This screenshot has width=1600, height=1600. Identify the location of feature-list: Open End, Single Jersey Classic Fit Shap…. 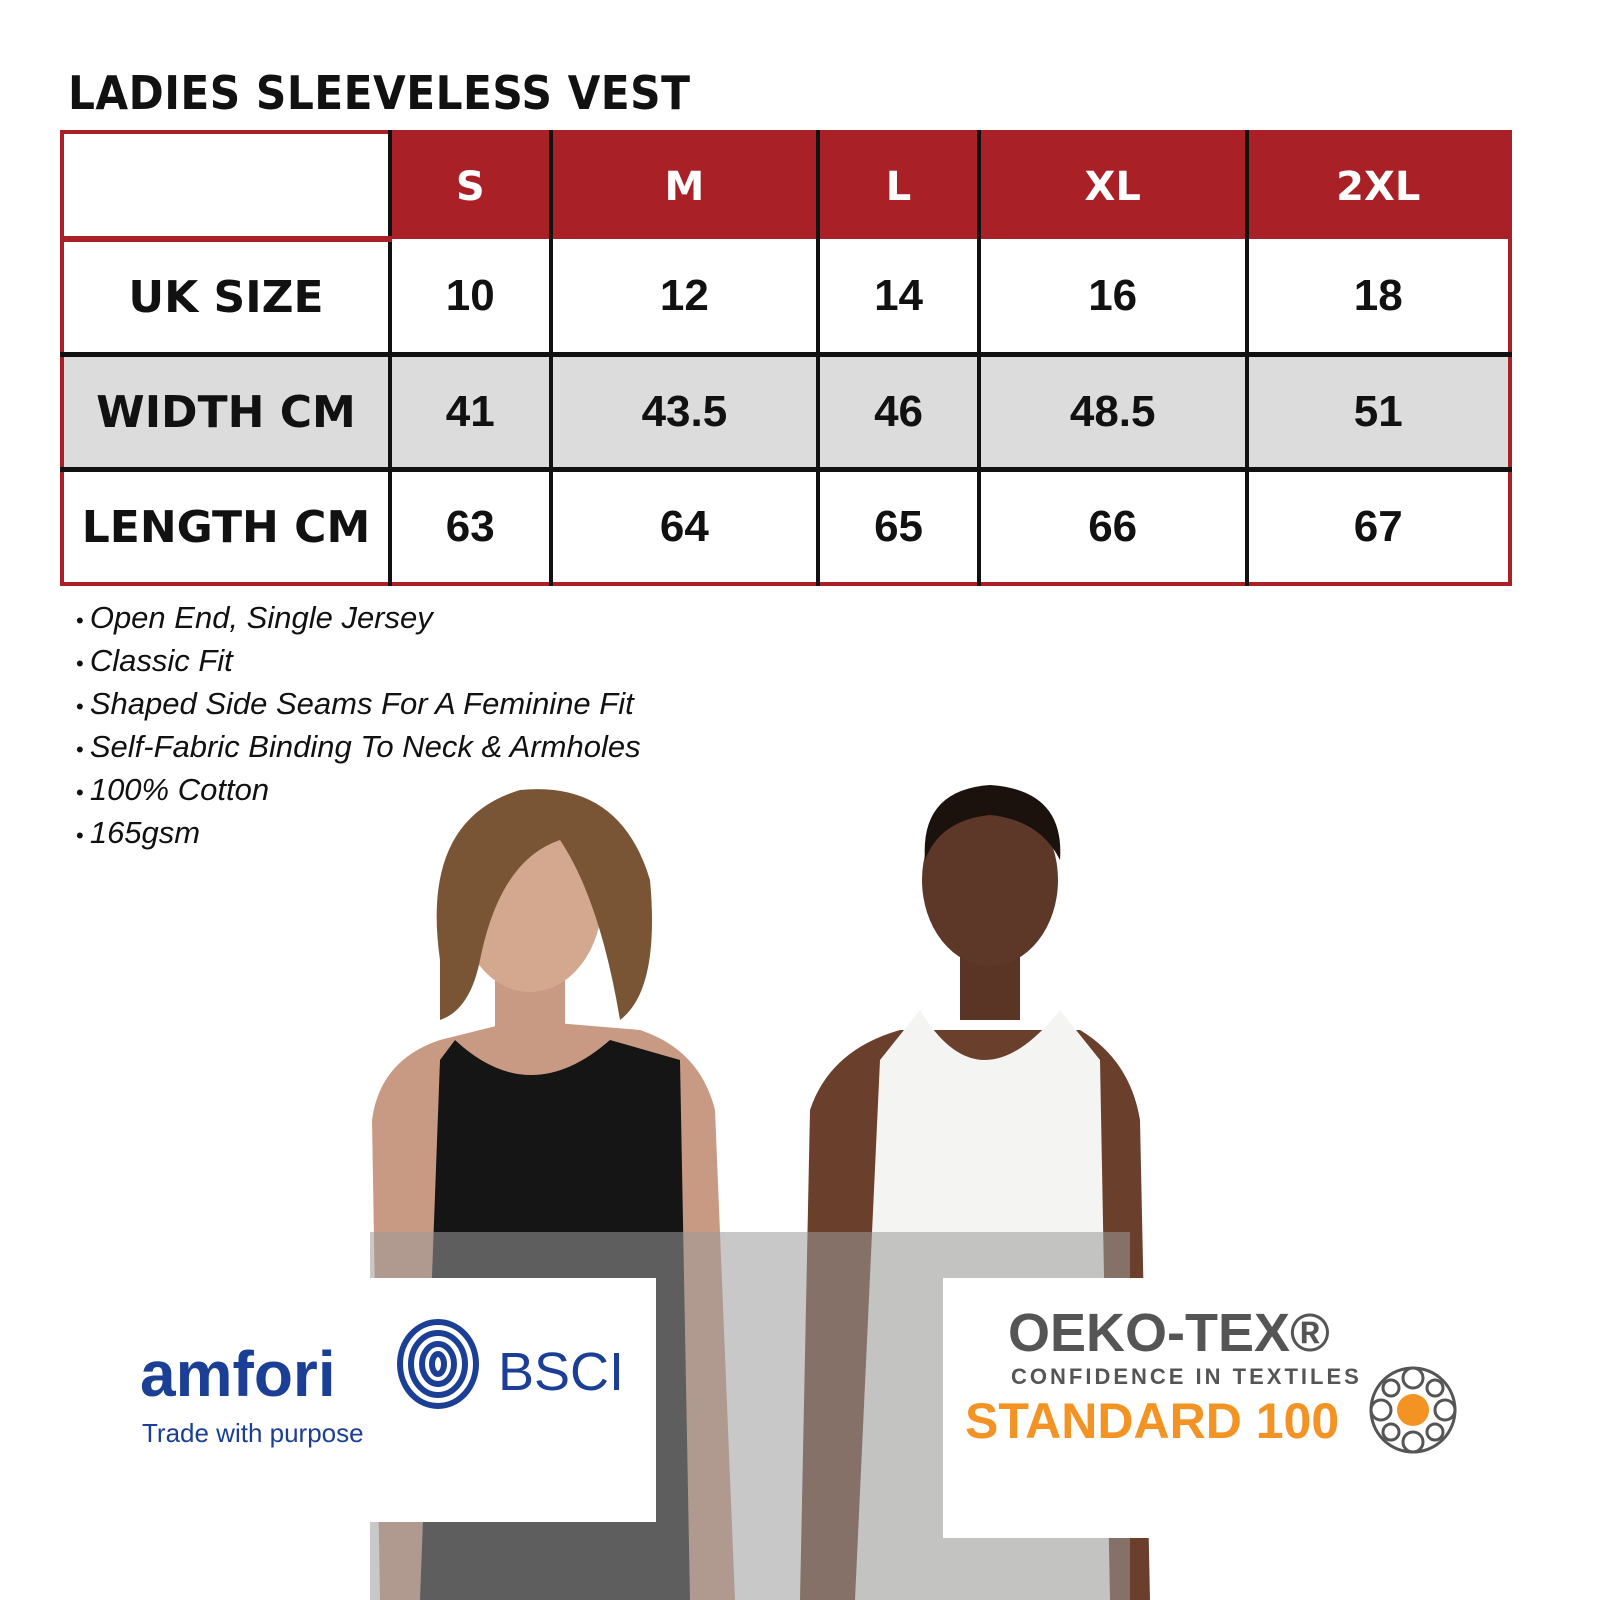
(358, 727).